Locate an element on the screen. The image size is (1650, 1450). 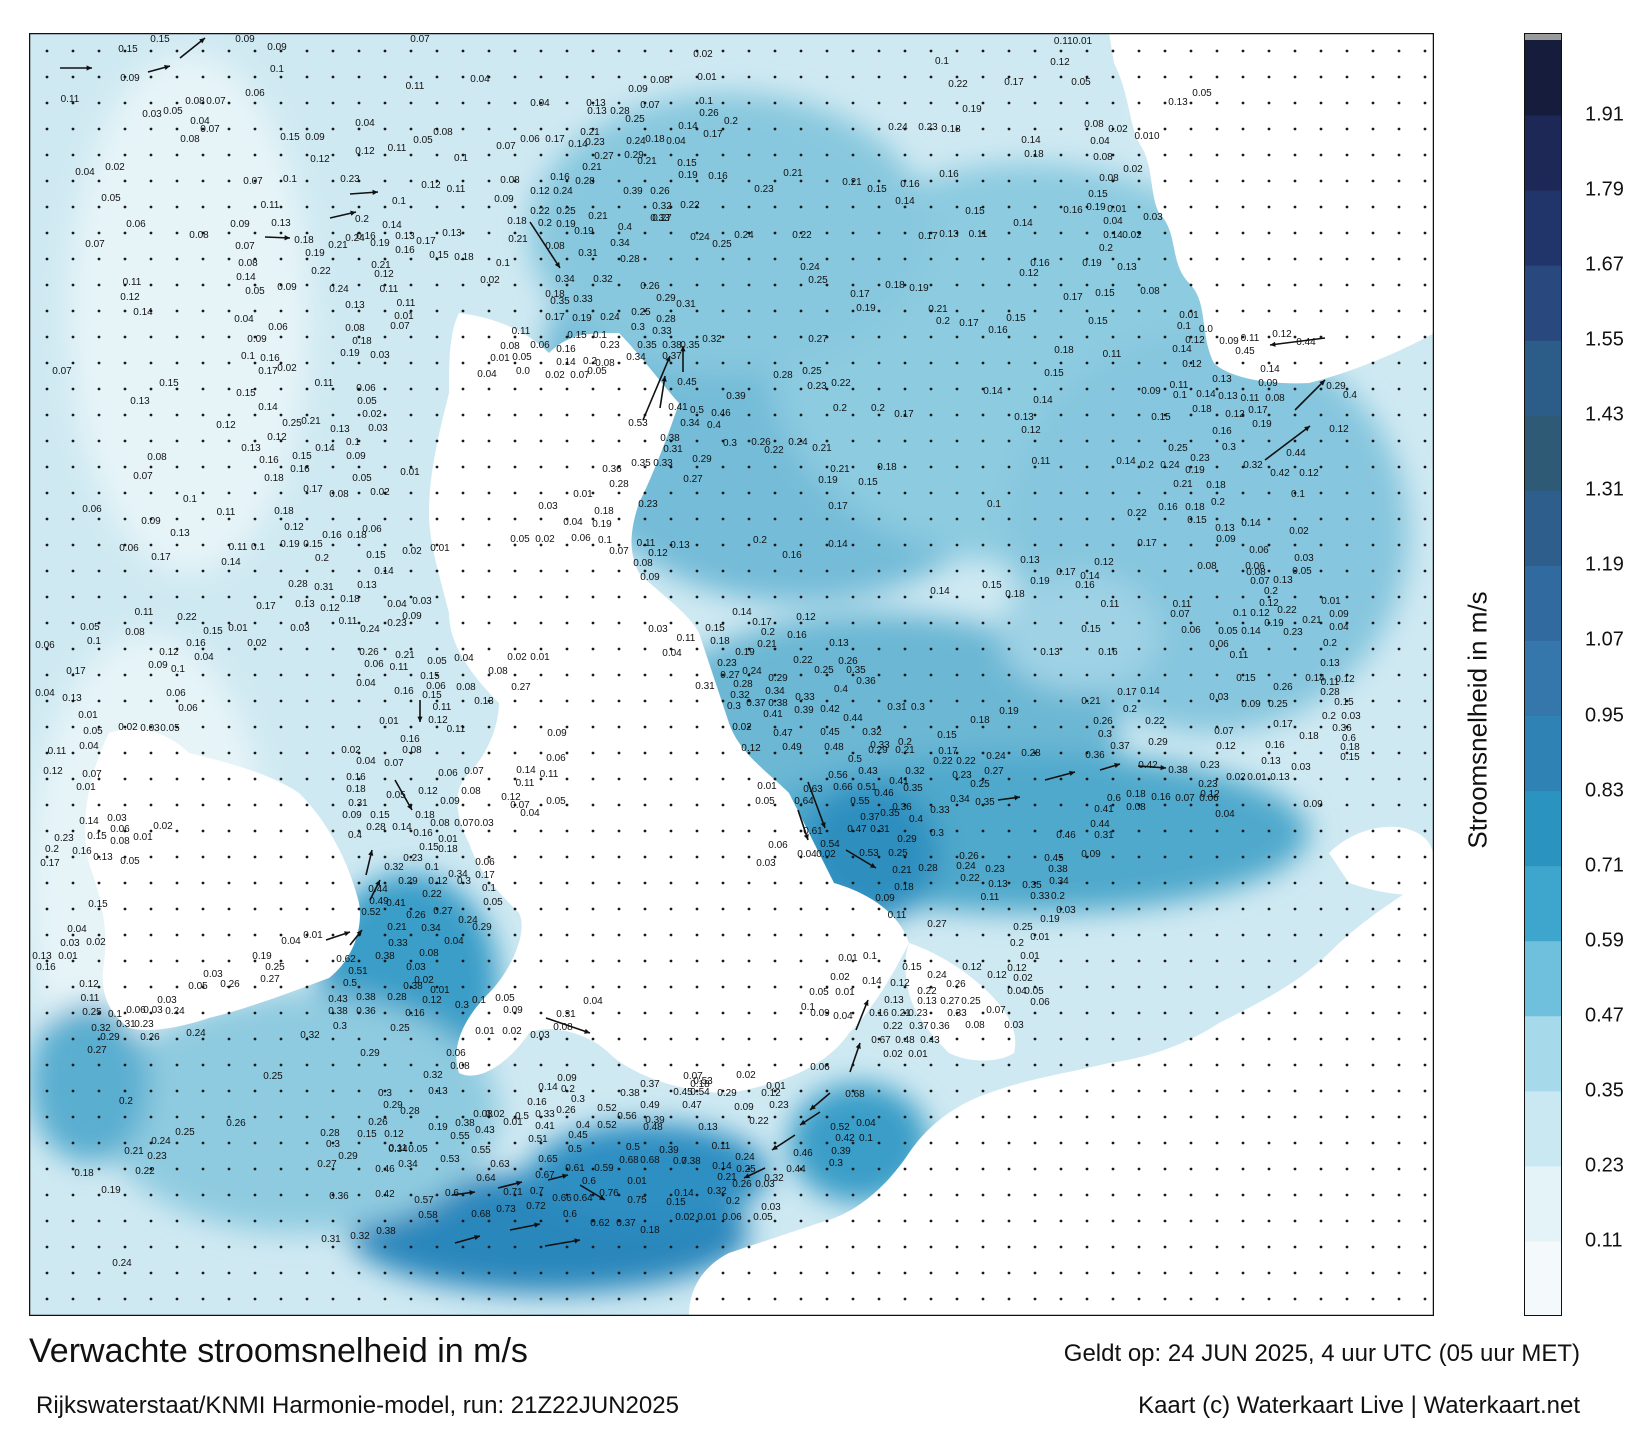
speed-label: 0.61 is located at coordinates (813, 831).